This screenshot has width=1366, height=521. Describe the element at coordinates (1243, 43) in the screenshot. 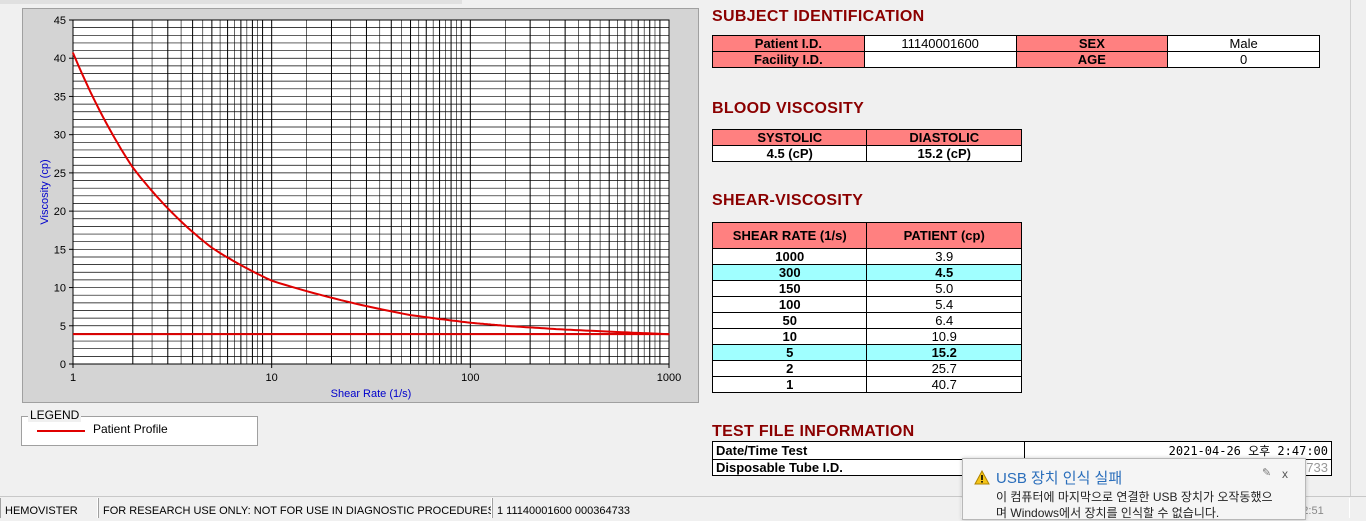

I see `sex-value: Male` at that location.